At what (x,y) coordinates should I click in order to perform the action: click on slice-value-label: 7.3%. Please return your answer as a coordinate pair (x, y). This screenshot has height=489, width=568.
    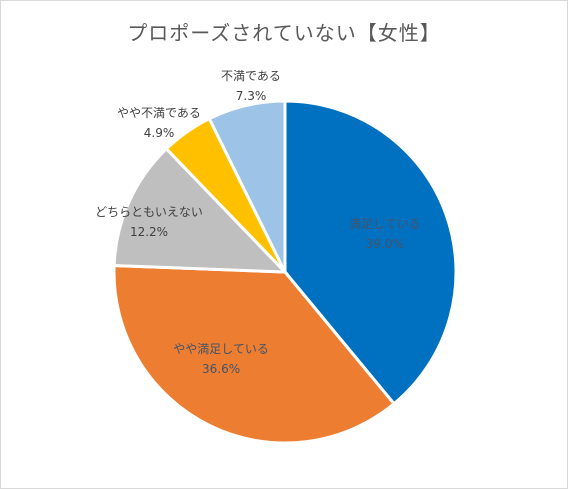
    Looking at the image, I should click on (251, 96).